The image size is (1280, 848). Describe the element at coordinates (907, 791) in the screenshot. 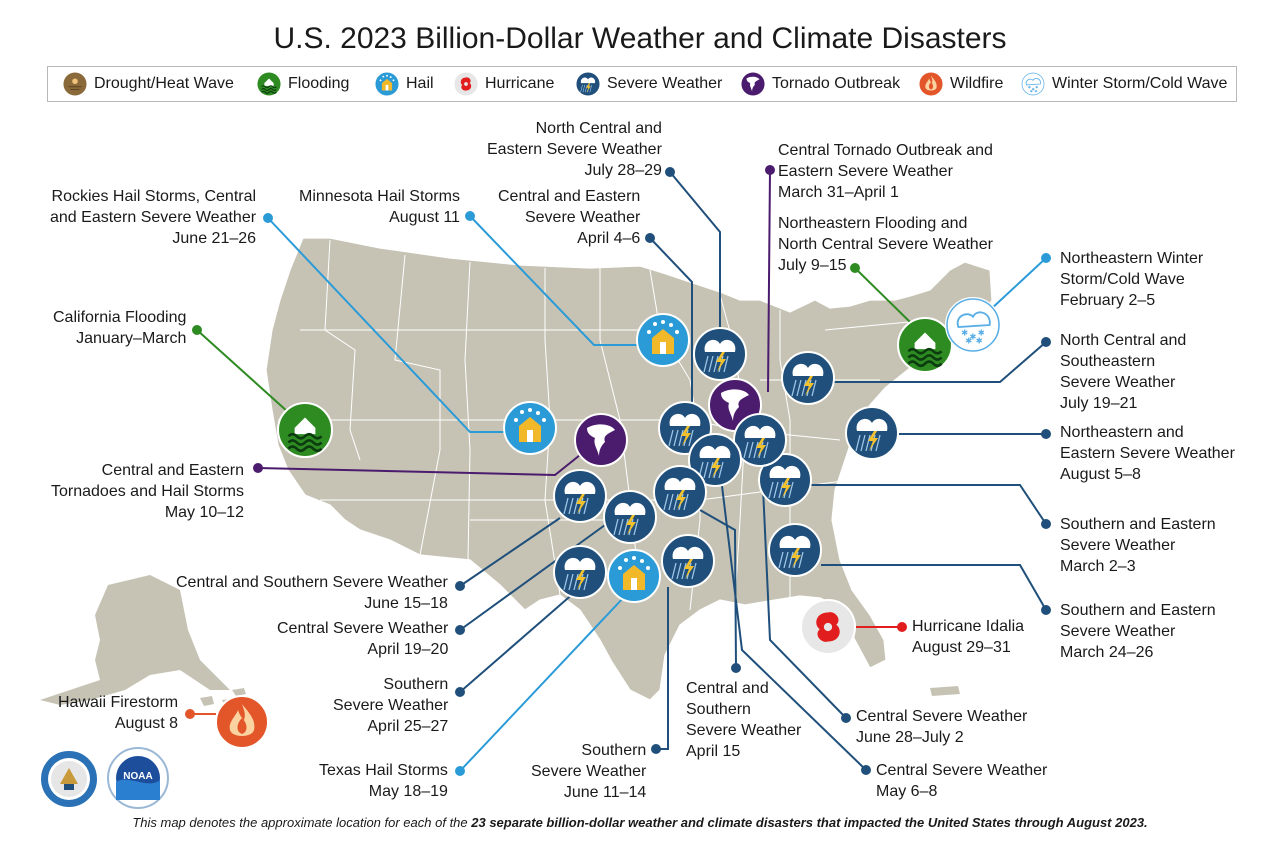

I see `event-label-line: May 6–8` at that location.